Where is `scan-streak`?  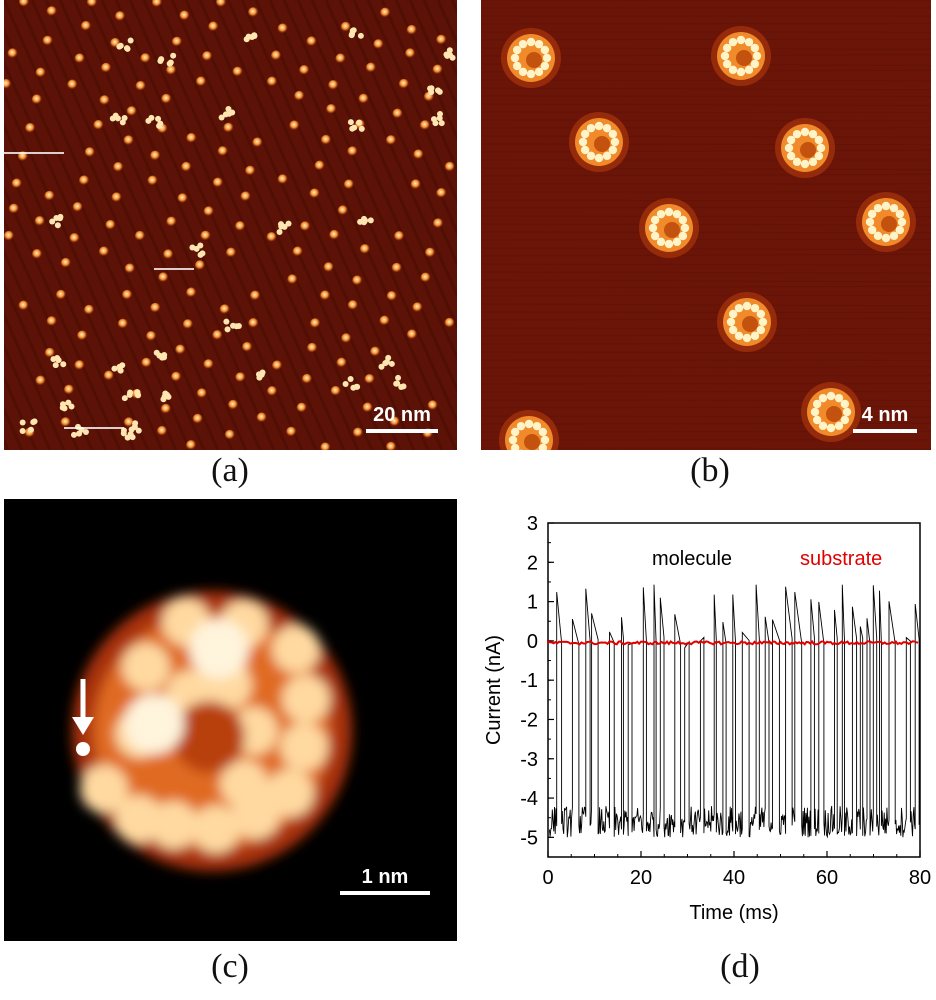 scan-streak is located at coordinates (34, 153).